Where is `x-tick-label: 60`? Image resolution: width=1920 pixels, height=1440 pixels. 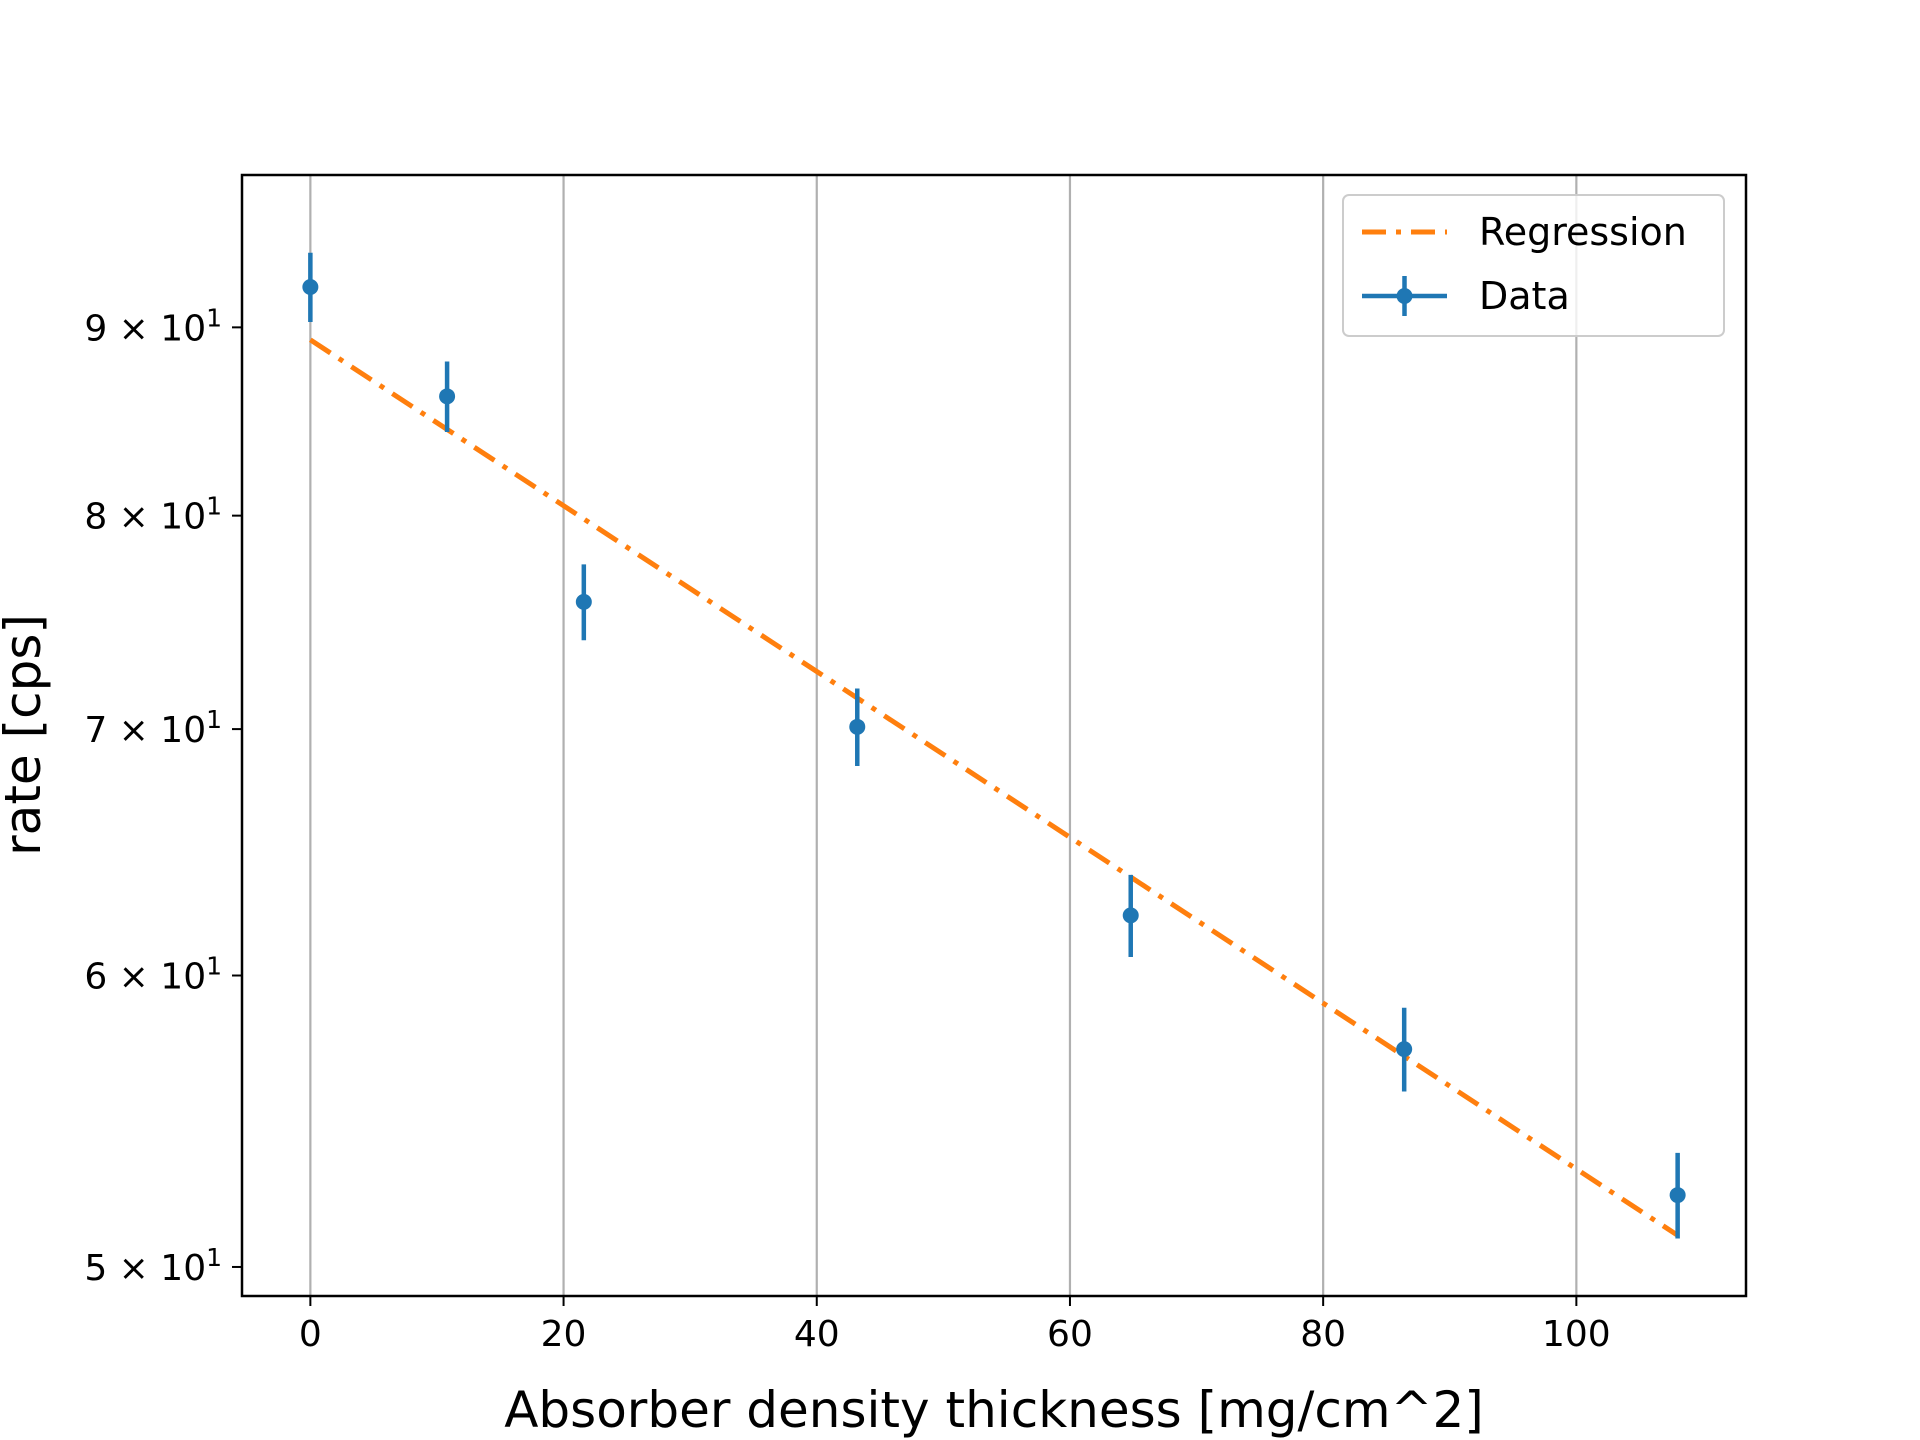
x-tick-label: 60 is located at coordinates (1070, 1334).